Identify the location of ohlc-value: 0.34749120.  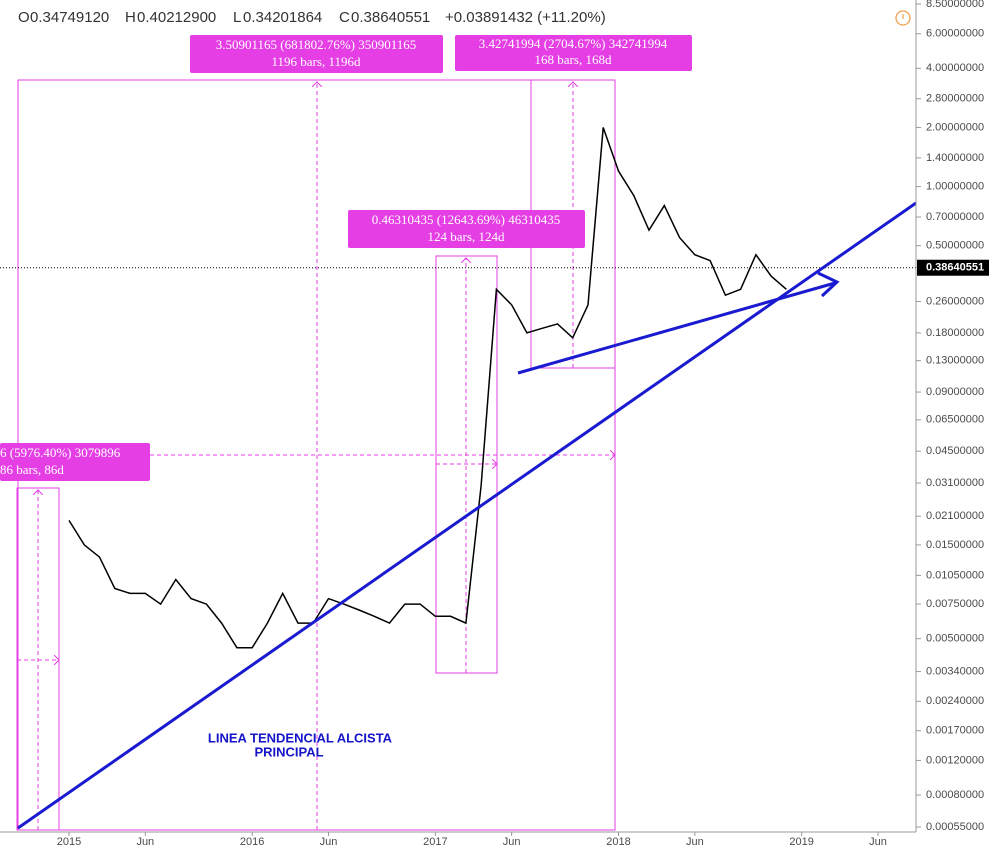
(69, 17).